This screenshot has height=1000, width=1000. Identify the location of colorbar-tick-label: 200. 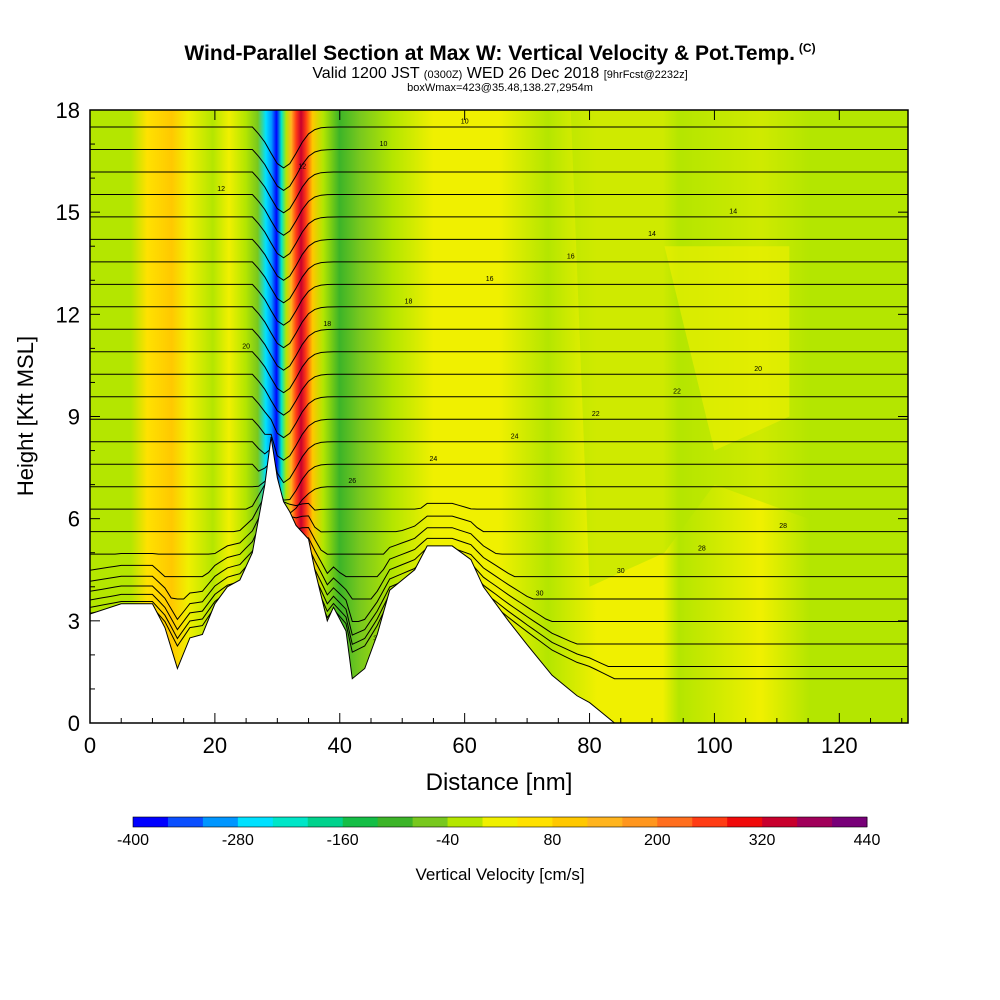
(657, 840).